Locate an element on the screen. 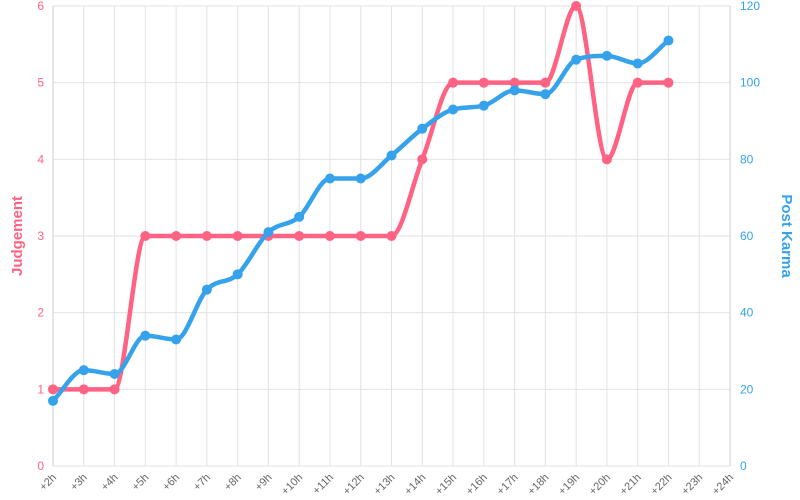 This screenshot has height=500, width=800. left-tick-label: 1 is located at coordinates (40, 389).